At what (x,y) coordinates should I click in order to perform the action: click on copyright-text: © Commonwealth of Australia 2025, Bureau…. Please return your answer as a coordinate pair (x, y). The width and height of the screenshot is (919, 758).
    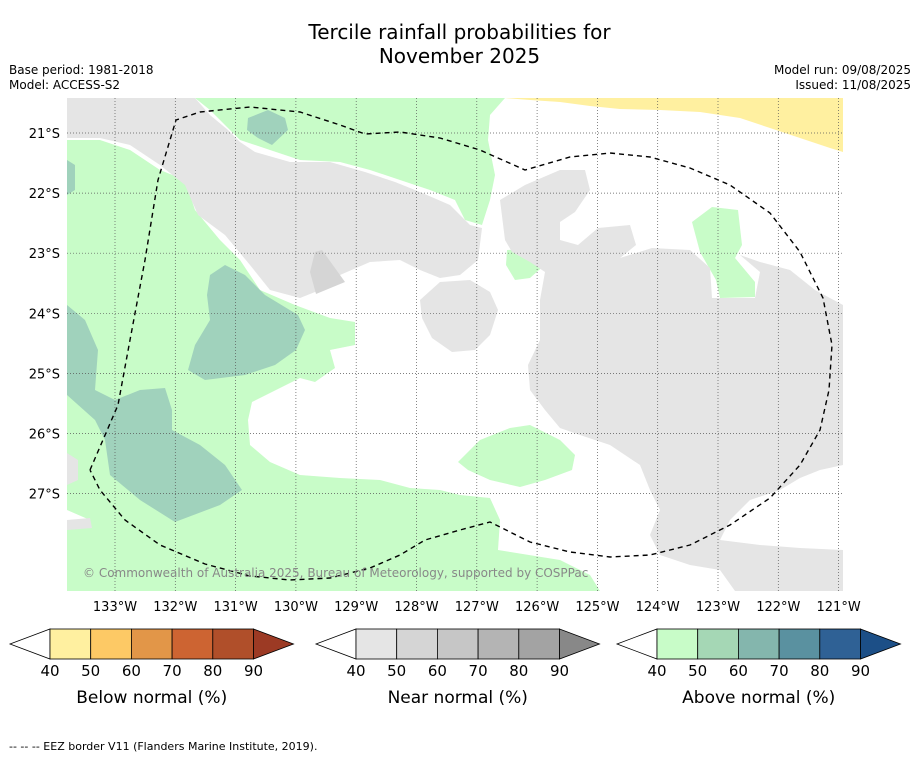
    Looking at the image, I should click on (335, 573).